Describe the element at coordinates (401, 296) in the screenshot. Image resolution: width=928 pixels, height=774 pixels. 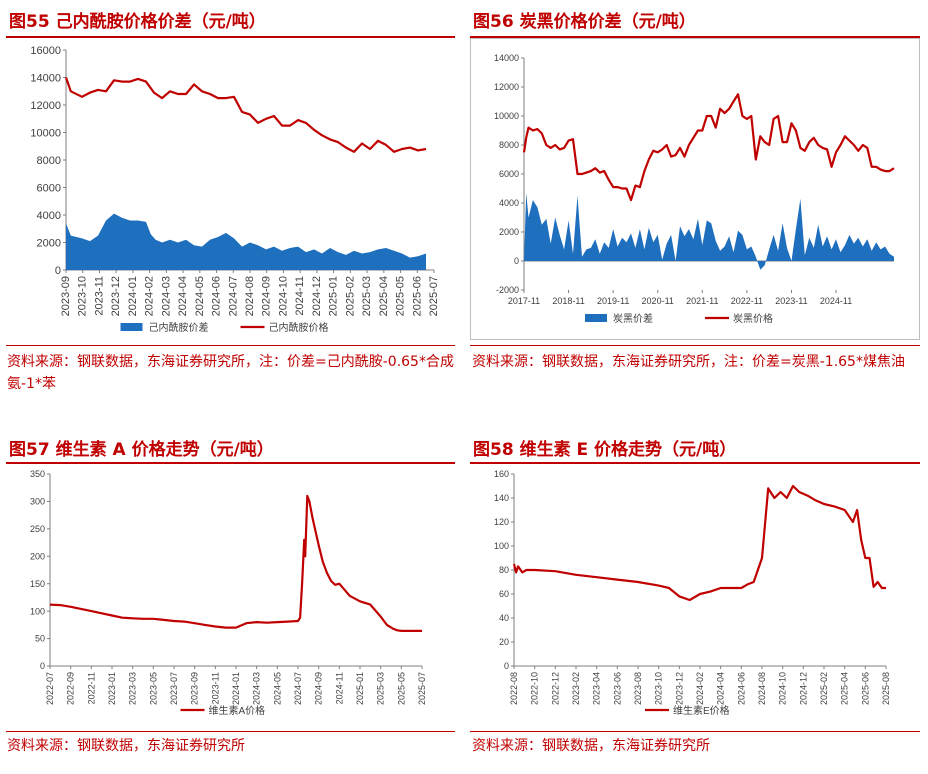
I see `x-tick-label: 2025-05` at that location.